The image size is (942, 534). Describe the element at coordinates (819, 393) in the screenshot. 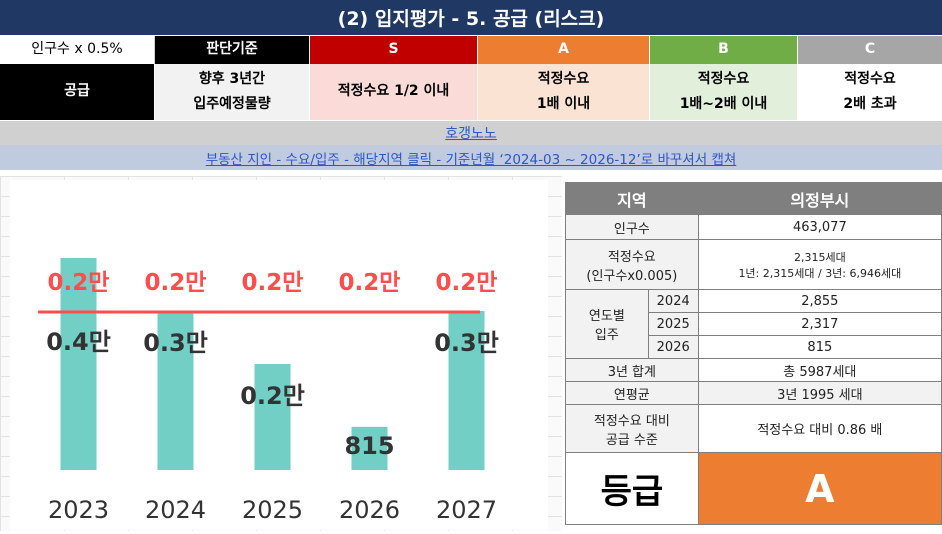

I see `annual-average-value: 3년 1995 세대` at that location.